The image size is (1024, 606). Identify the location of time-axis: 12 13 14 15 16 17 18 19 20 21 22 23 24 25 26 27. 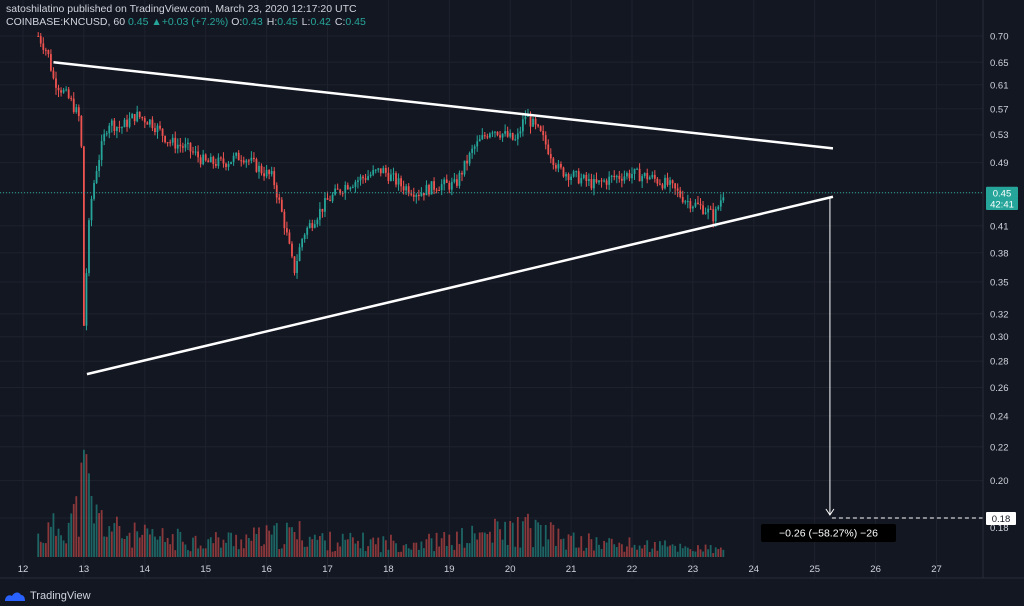
(480, 569).